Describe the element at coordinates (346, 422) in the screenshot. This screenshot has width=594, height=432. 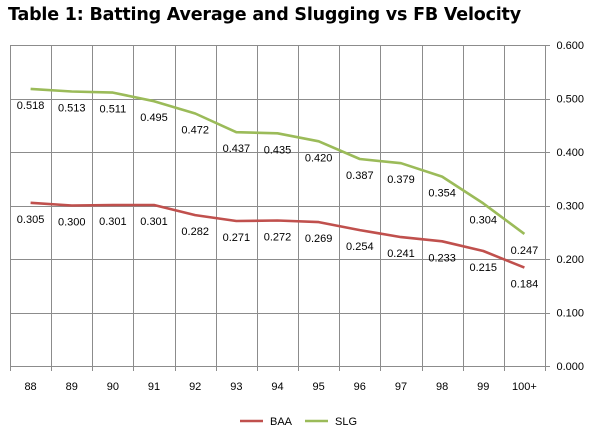
I see `legend-label-slg: SLG` at that location.